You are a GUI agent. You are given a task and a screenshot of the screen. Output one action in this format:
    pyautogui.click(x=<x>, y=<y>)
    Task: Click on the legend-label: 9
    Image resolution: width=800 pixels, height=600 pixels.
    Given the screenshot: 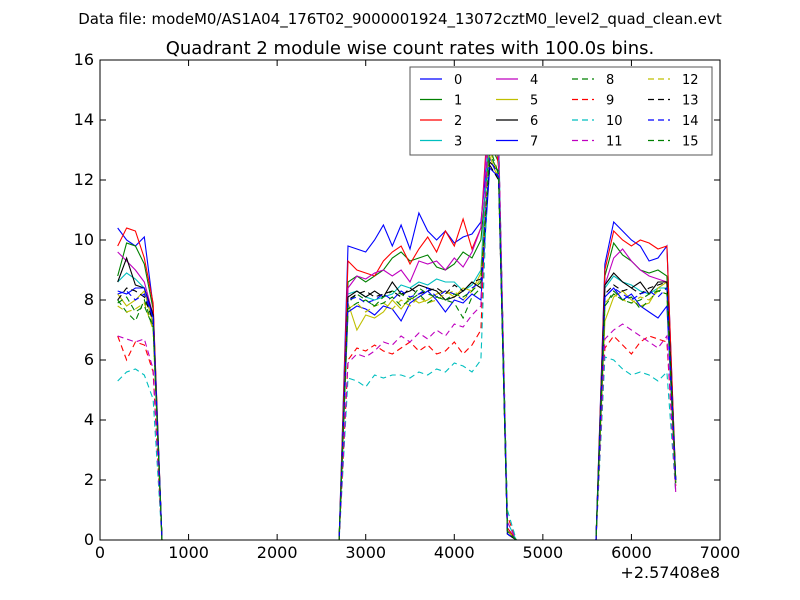 What is the action you would take?
    pyautogui.click(x=610, y=101)
    